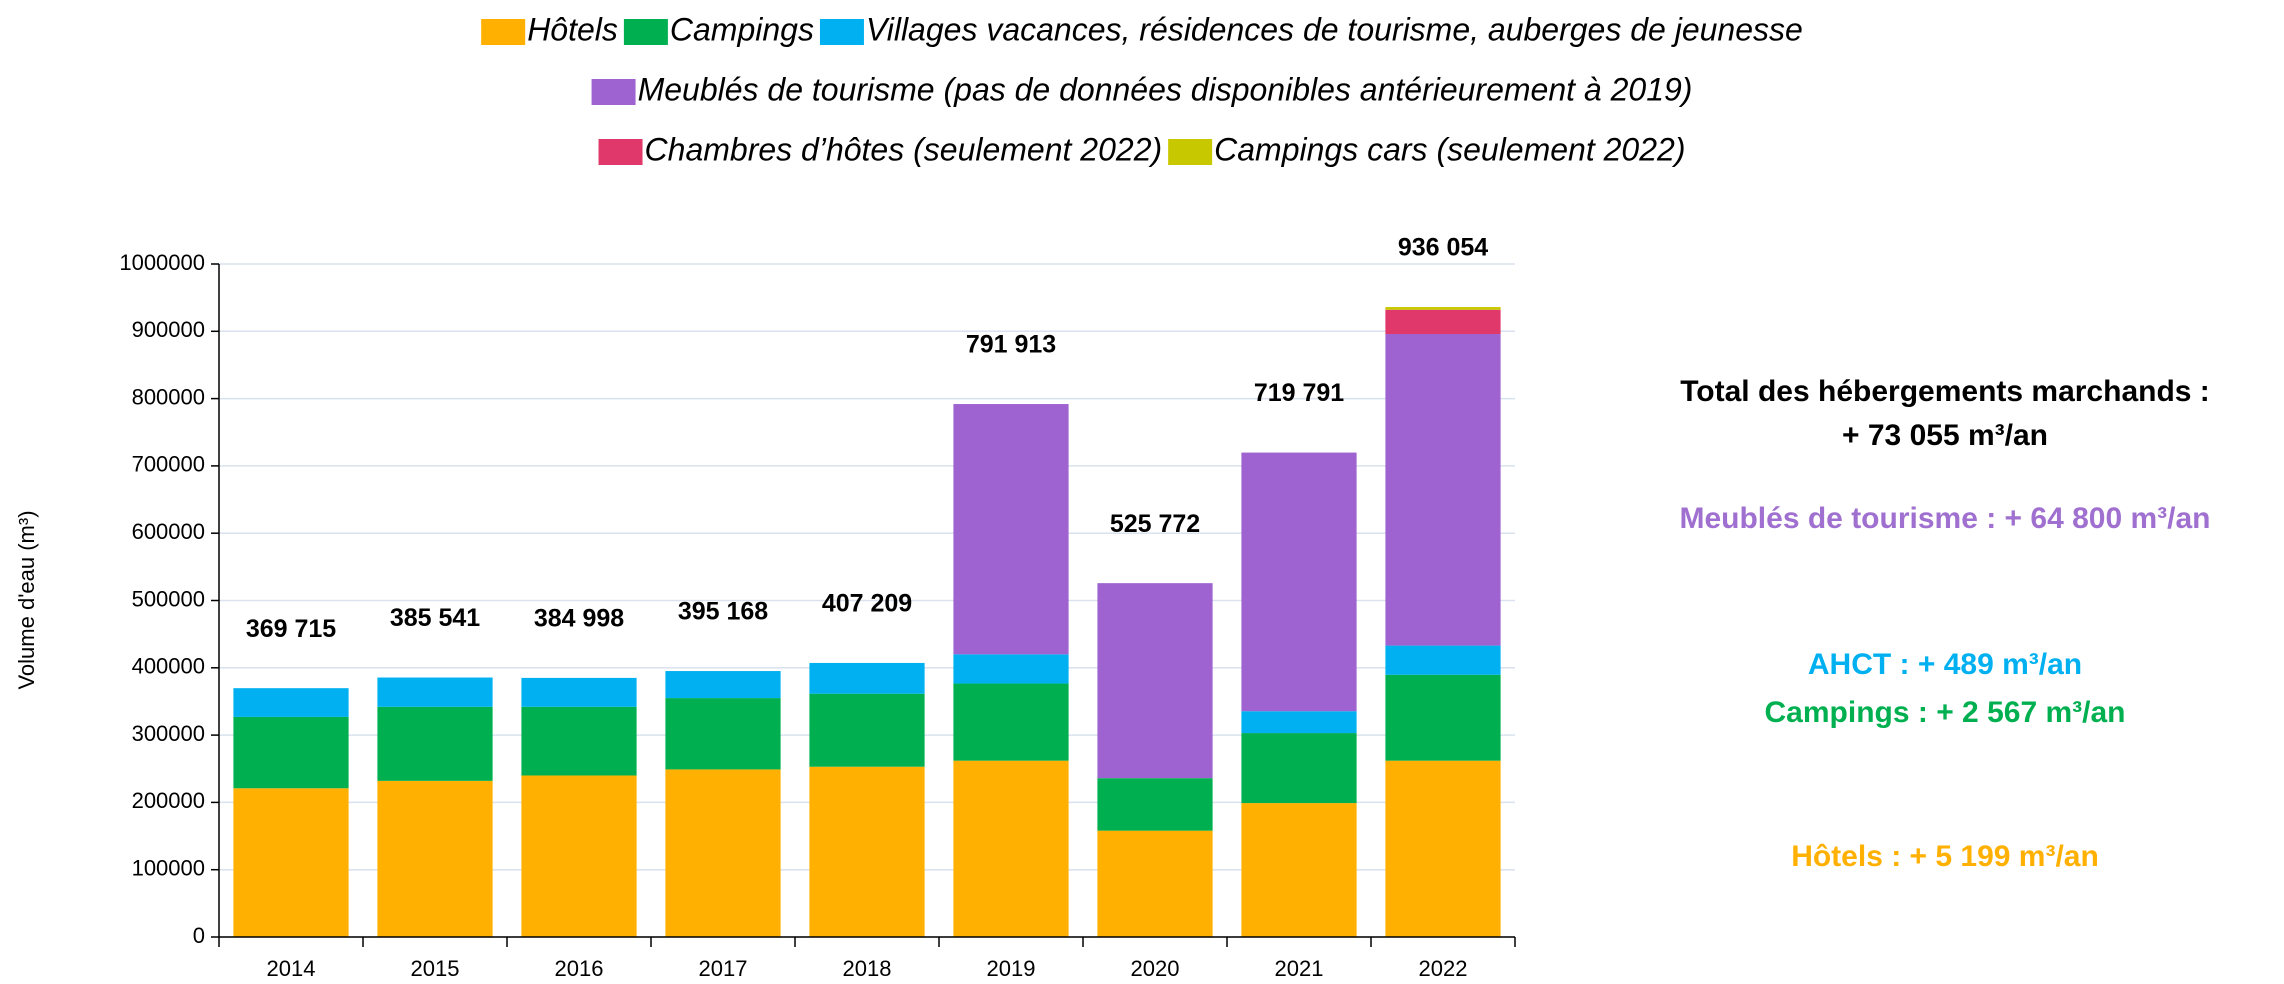  What do you see at coordinates (1443, 968) in the screenshot?
I see `x-tick-label: 2022` at bounding box center [1443, 968].